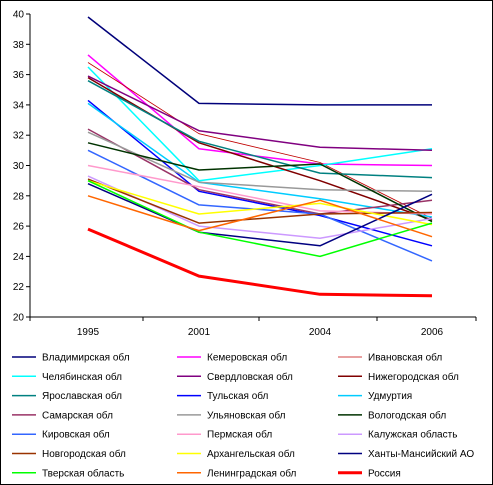  I want to click on legend-item: Вологодская обл, so click(392, 415).